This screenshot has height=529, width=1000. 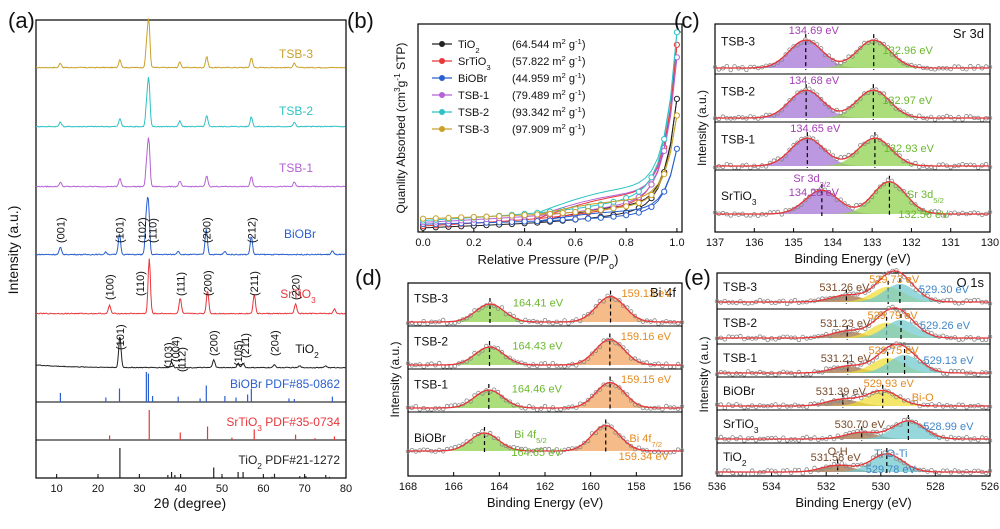 I want to click on bet-legend-area: (97.909 m2 g-1), so click(x=549, y=129).